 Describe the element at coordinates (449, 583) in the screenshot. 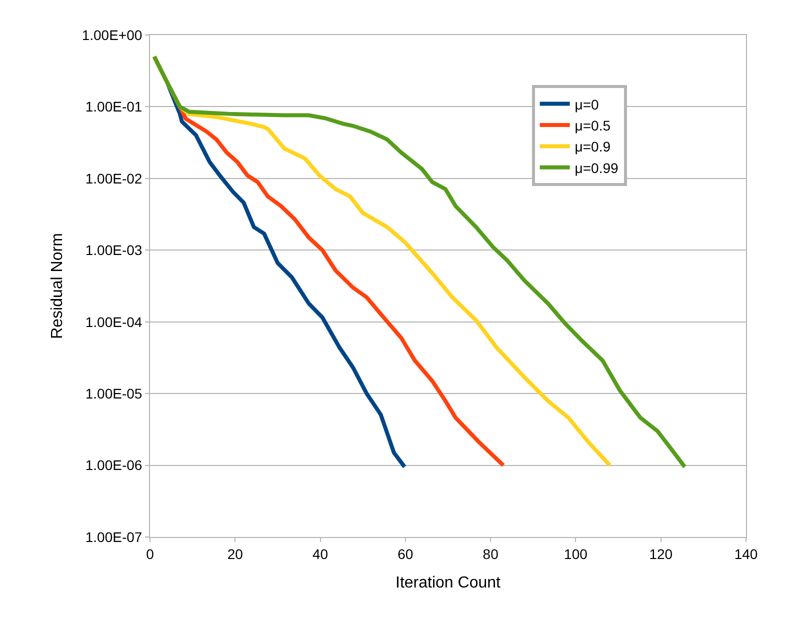

I see `x-axis-title: Iteration Count` at that location.